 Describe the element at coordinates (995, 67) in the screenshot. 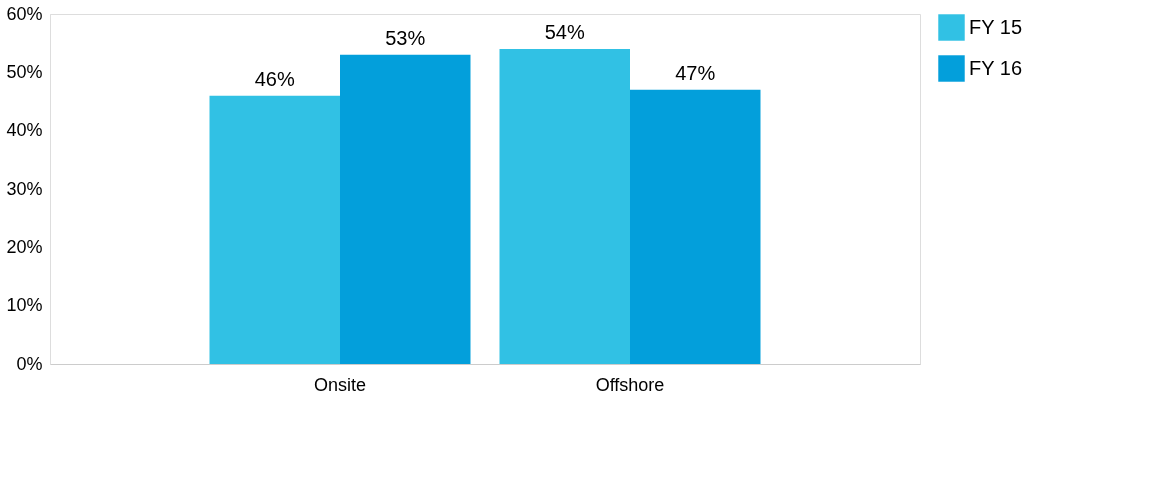

I see `legend-label: FY 16` at that location.